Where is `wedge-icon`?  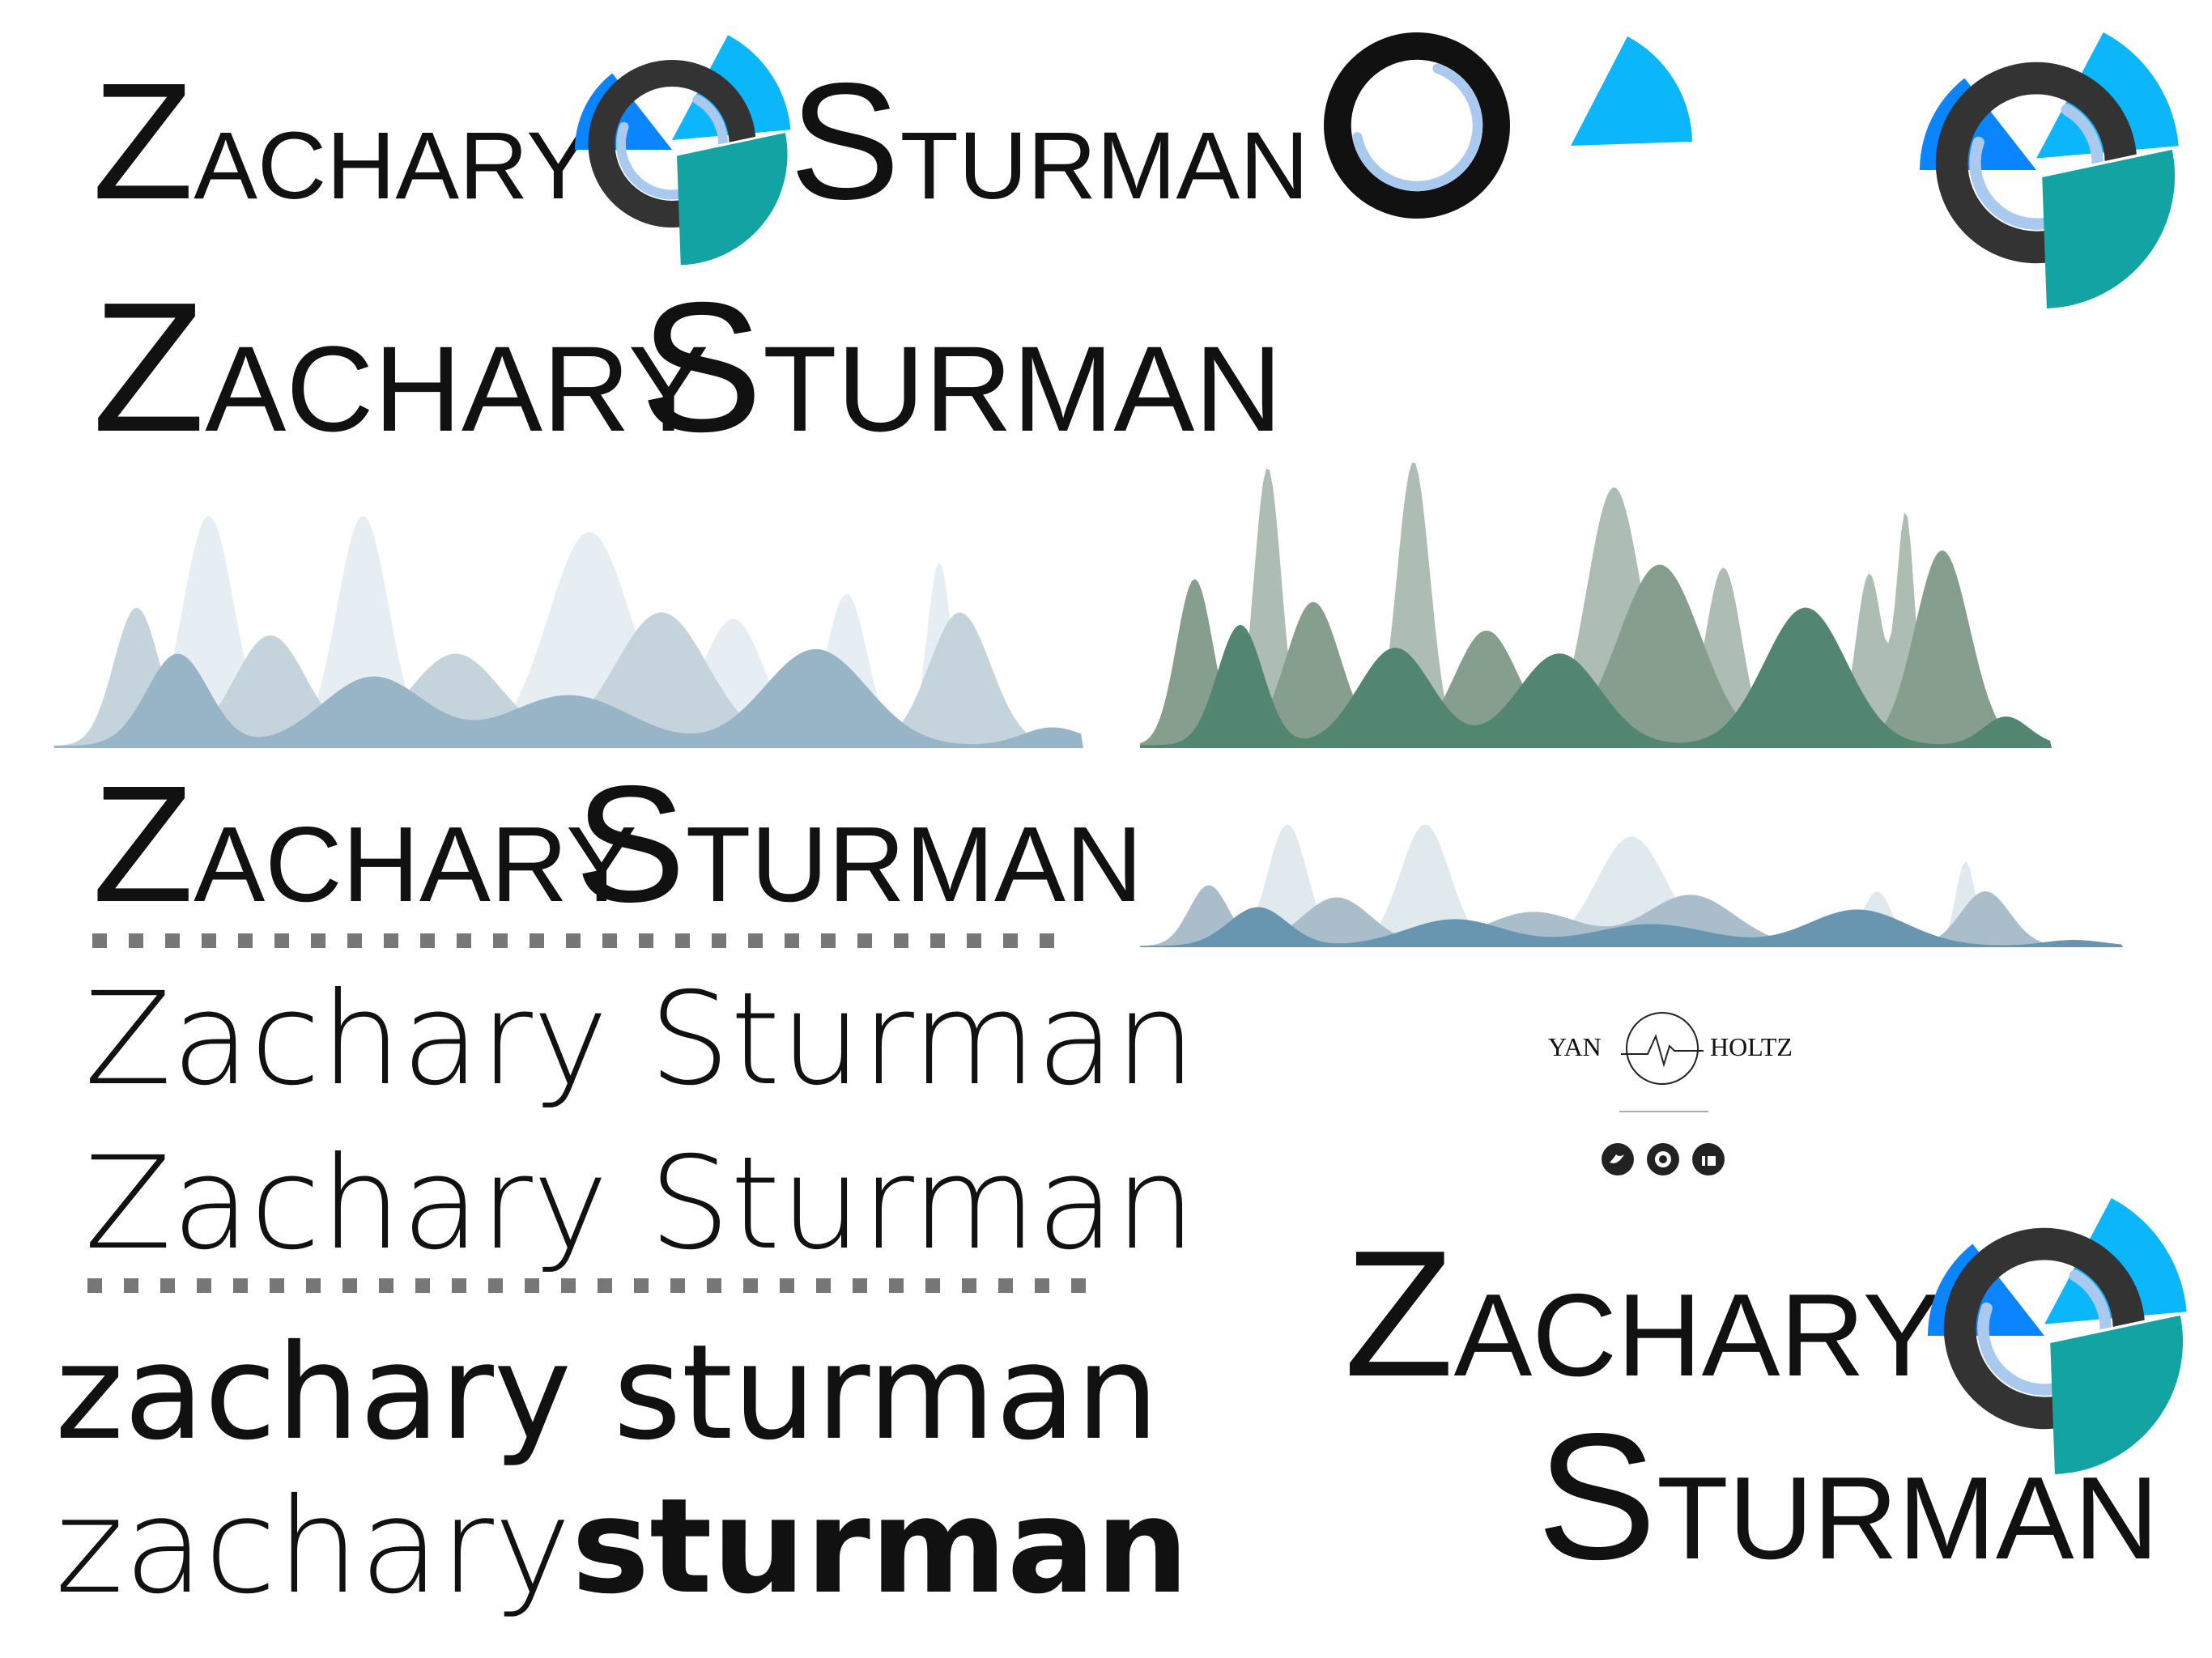
wedge-icon is located at coordinates (1632, 91).